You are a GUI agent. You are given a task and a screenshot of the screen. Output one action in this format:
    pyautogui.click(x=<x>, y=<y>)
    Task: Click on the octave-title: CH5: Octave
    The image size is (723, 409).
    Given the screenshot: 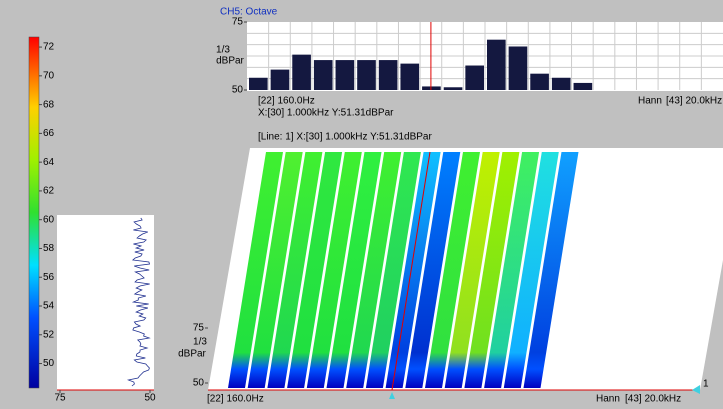 What is the action you would take?
    pyautogui.click(x=249, y=12)
    